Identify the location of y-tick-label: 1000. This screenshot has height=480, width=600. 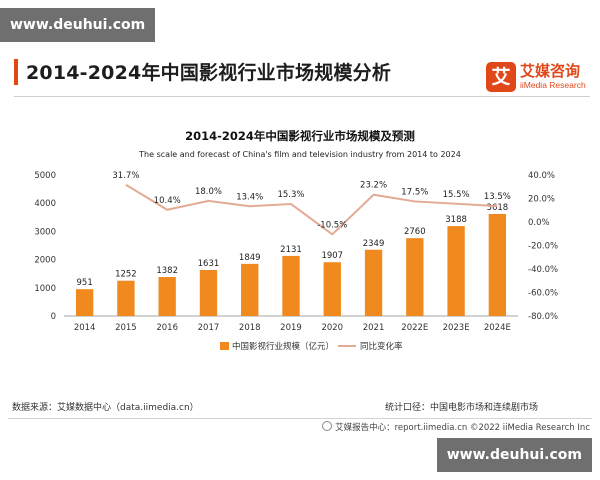
(45, 289).